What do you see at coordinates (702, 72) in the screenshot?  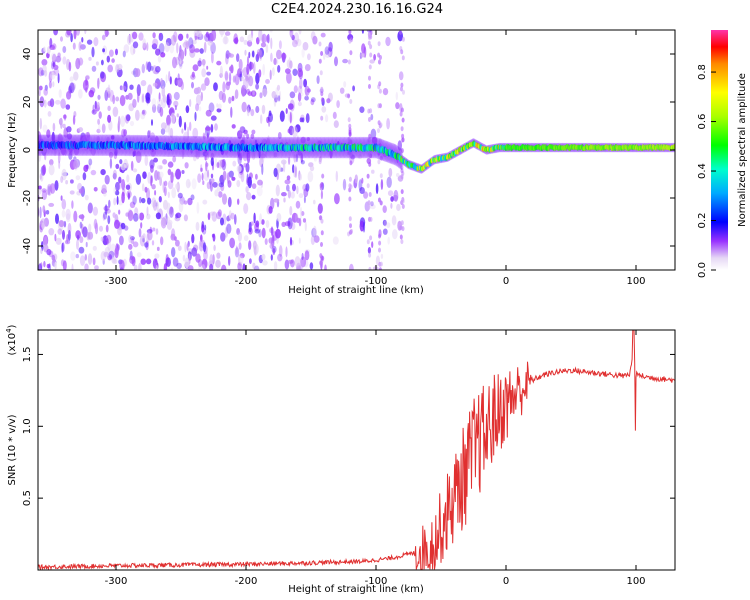 I see `colorbar-tick-label: 0.8` at bounding box center [702, 72].